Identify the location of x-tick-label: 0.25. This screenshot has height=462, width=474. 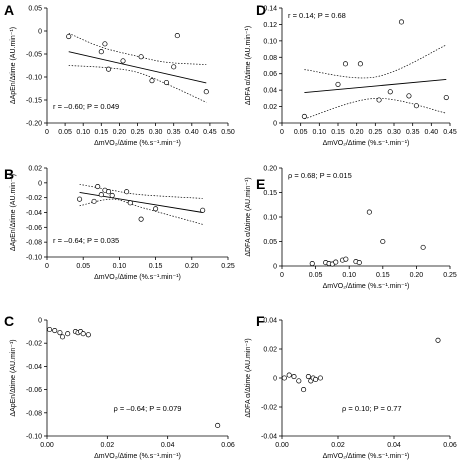
(228, 266).